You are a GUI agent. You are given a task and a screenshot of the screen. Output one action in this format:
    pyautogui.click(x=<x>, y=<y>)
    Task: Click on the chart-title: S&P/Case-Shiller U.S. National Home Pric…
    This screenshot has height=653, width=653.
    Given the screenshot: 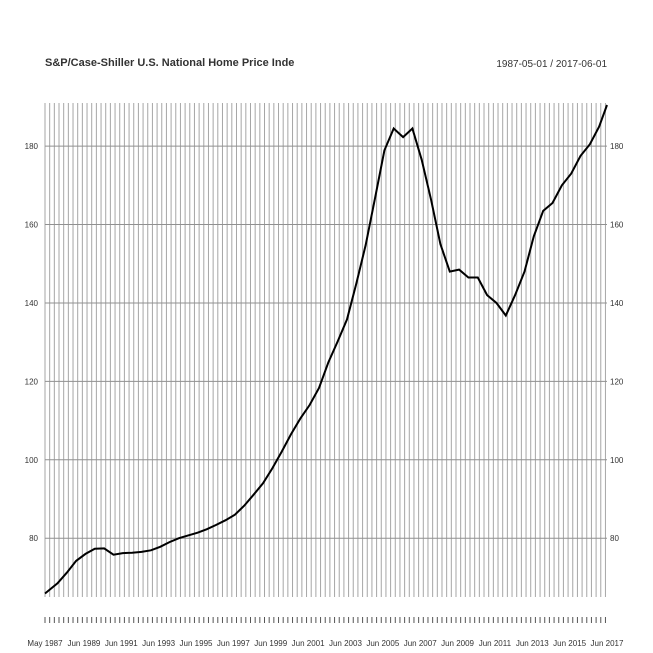 What is the action you would take?
    pyautogui.click(x=170, y=63)
    